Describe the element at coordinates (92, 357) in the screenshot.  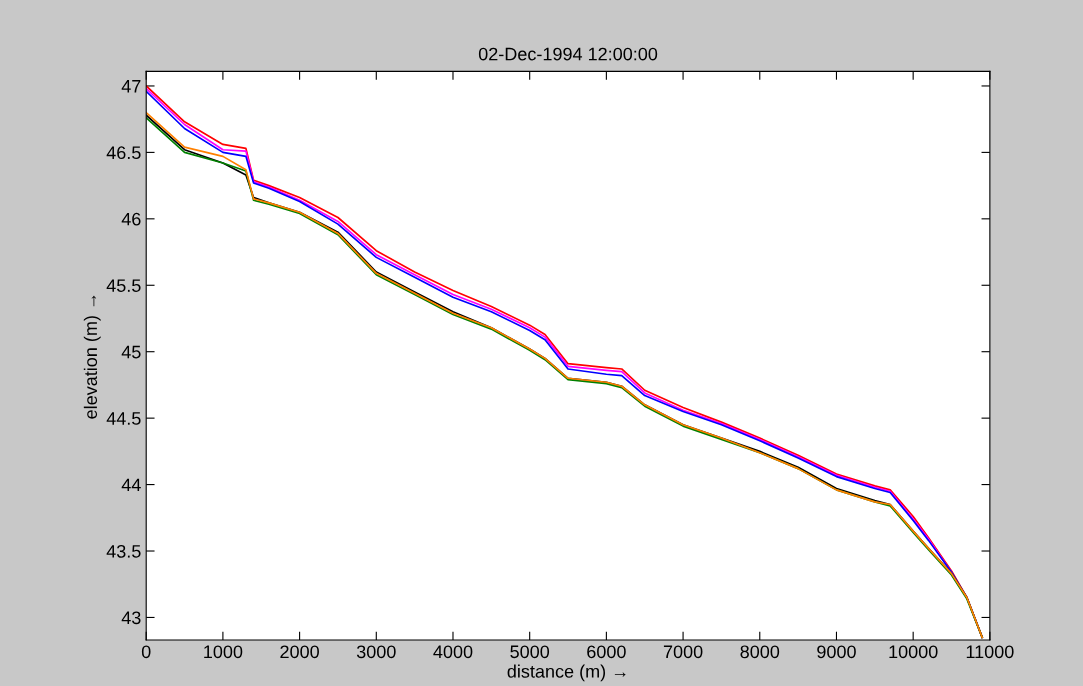
I see `y-axis-title: elevation (m) →` at that location.